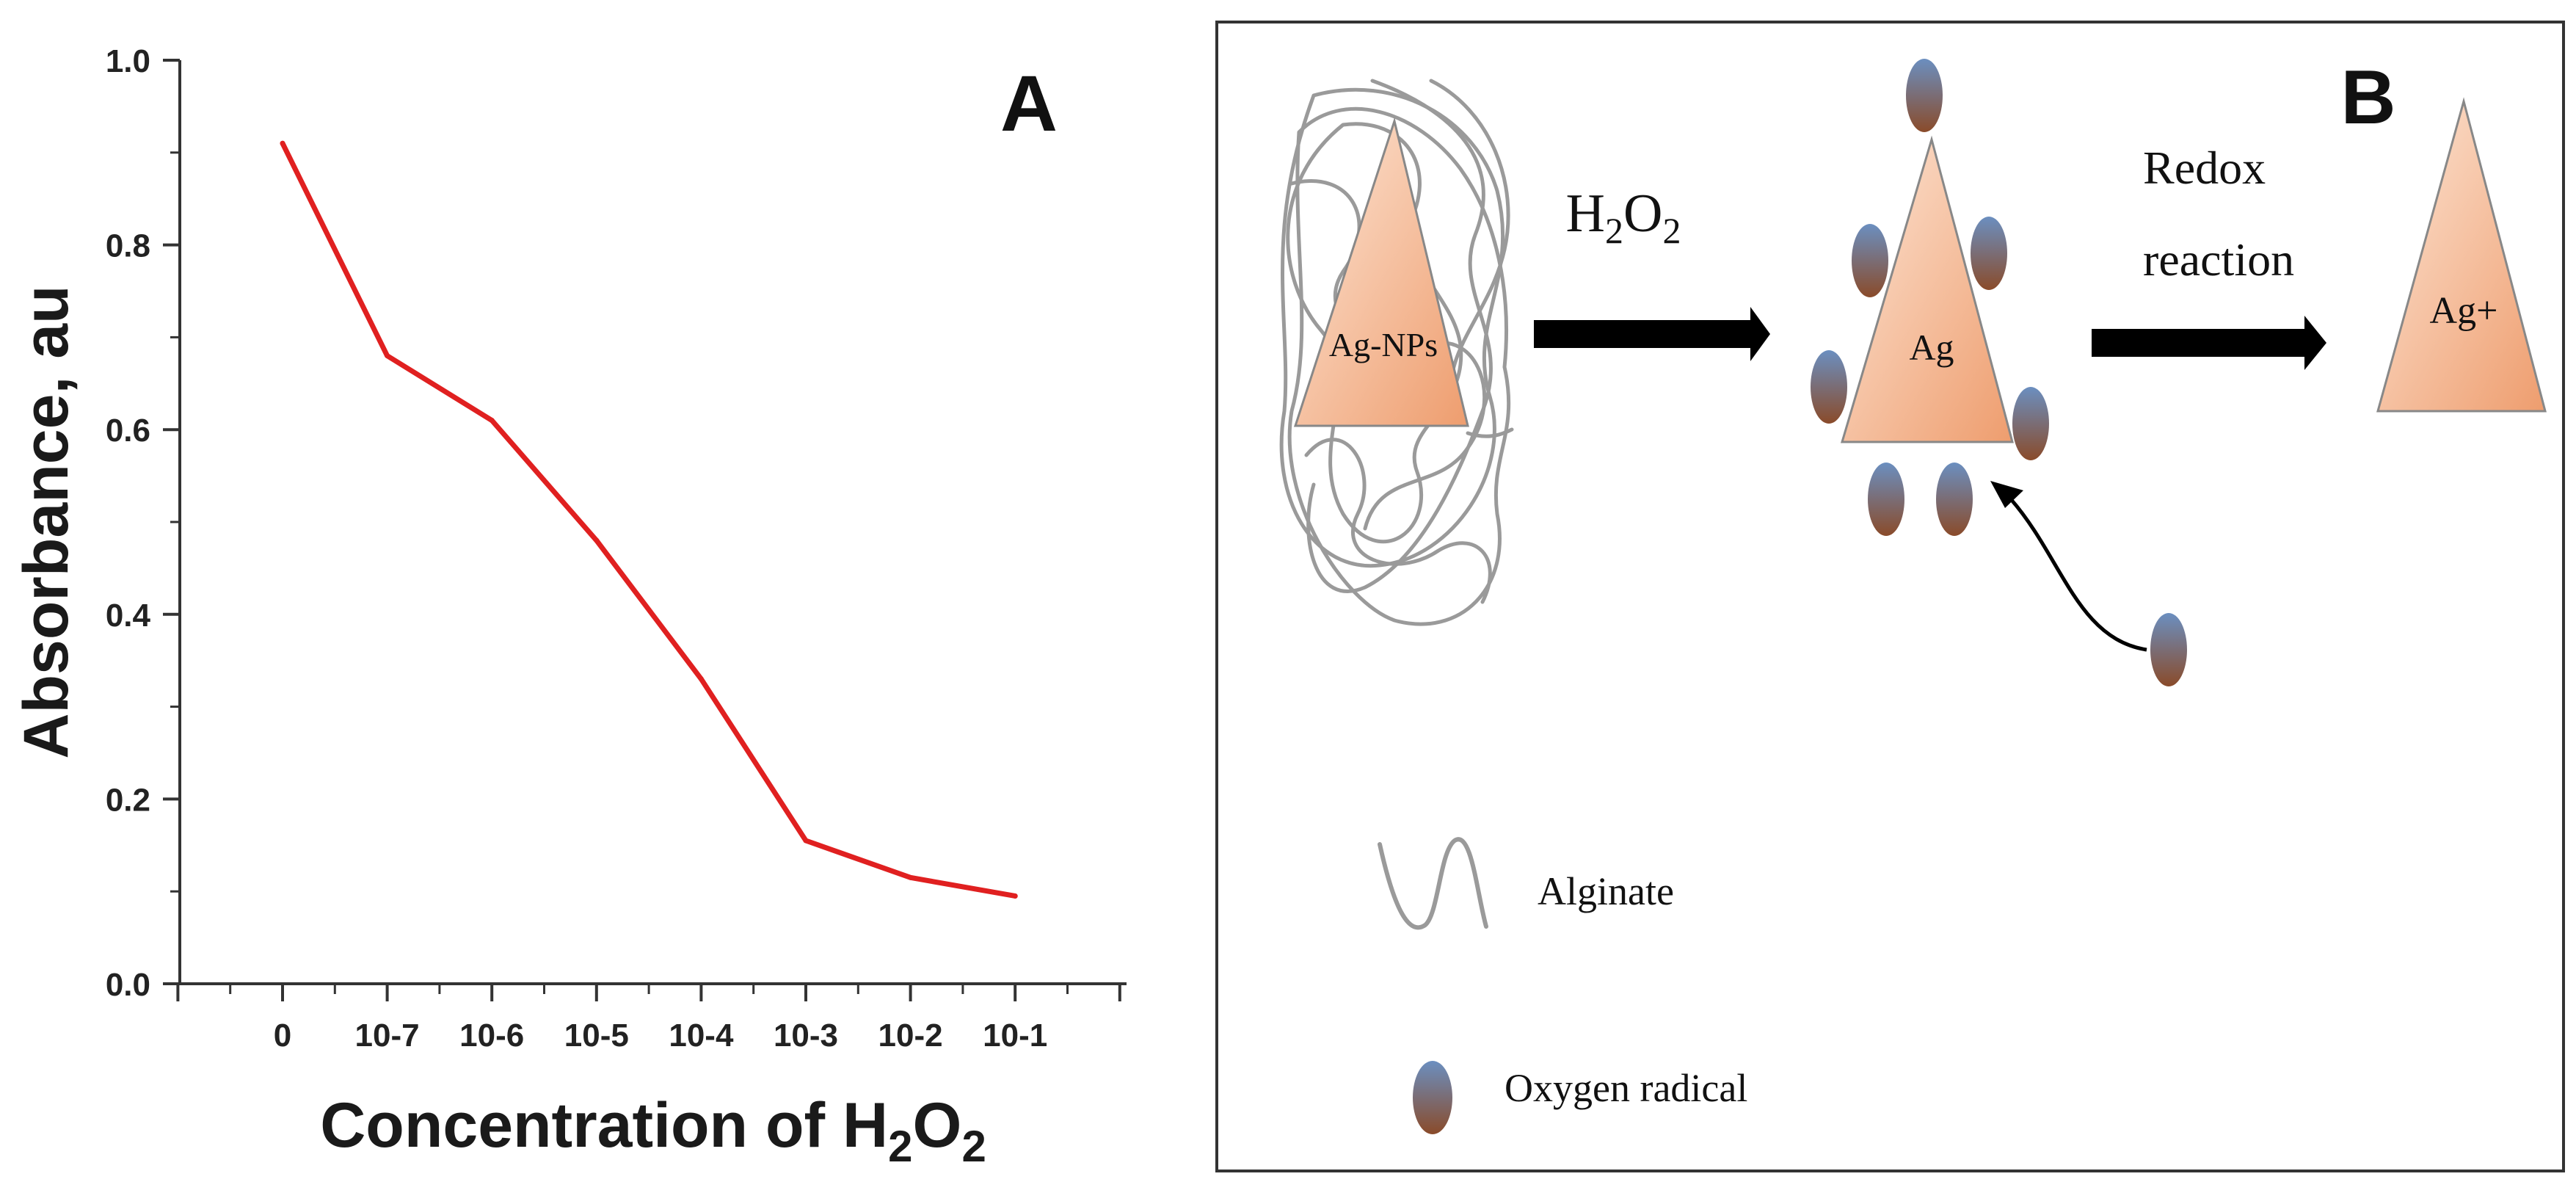  What do you see at coordinates (128, 246) in the screenshot?
I see `y-tick-label: 0.8` at bounding box center [128, 246].